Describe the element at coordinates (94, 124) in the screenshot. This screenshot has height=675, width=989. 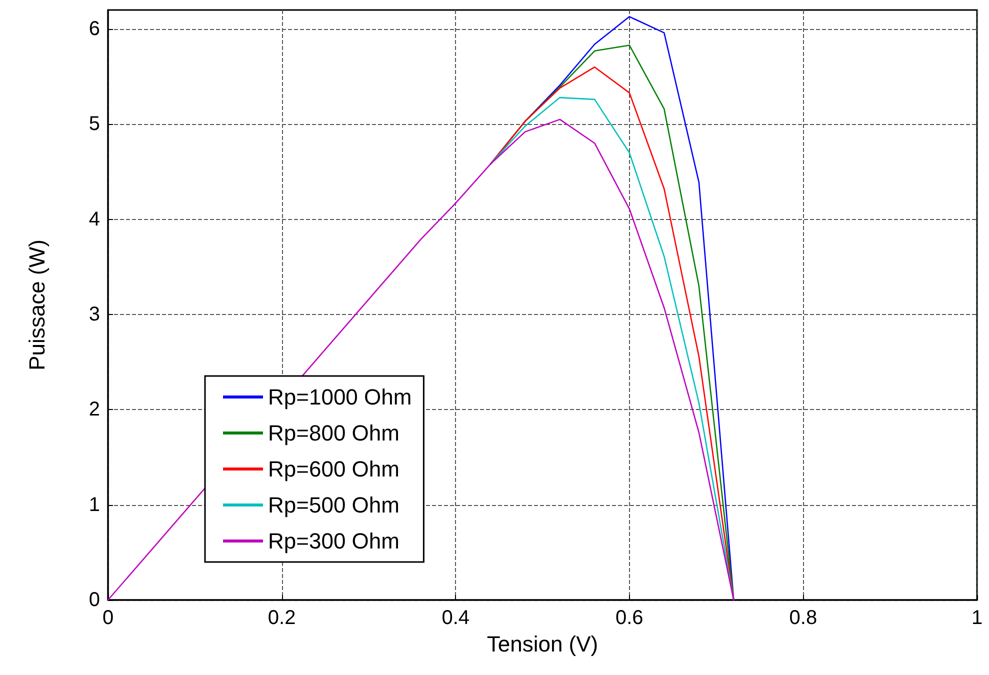
I see `y-tick-label: 5` at that location.